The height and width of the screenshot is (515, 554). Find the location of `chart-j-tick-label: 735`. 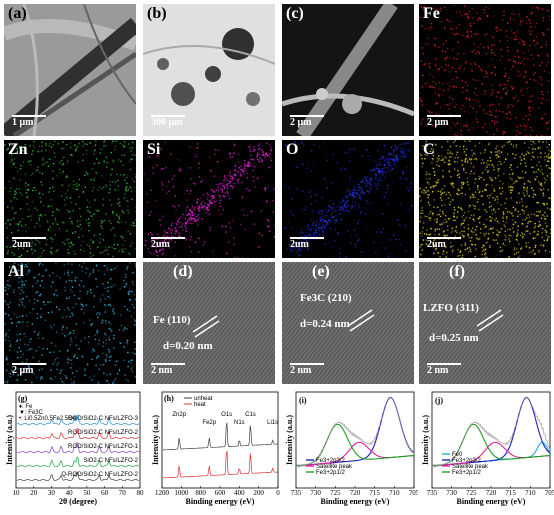

chart-j-tick-label: 735 is located at coordinates (432, 493).